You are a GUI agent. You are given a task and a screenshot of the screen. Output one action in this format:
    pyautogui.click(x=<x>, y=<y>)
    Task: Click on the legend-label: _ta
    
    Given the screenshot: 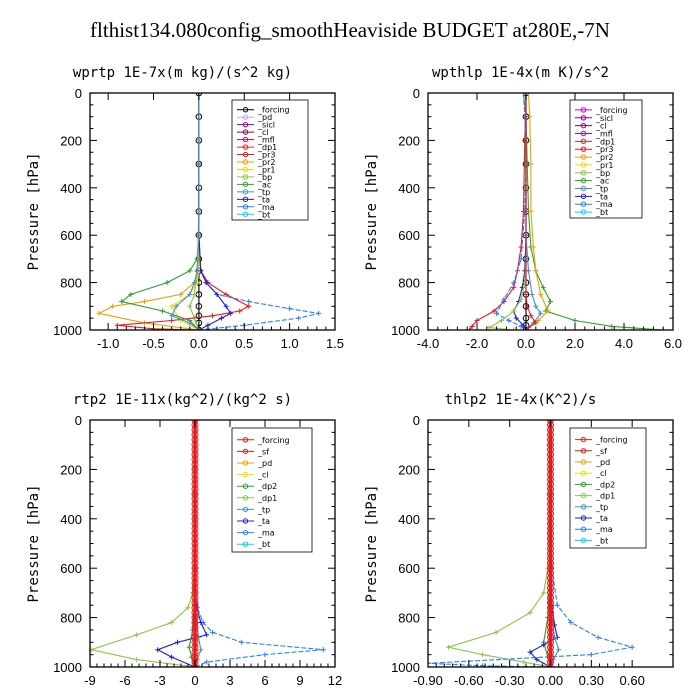 What is the action you would take?
    pyautogui.click(x=601, y=196)
    